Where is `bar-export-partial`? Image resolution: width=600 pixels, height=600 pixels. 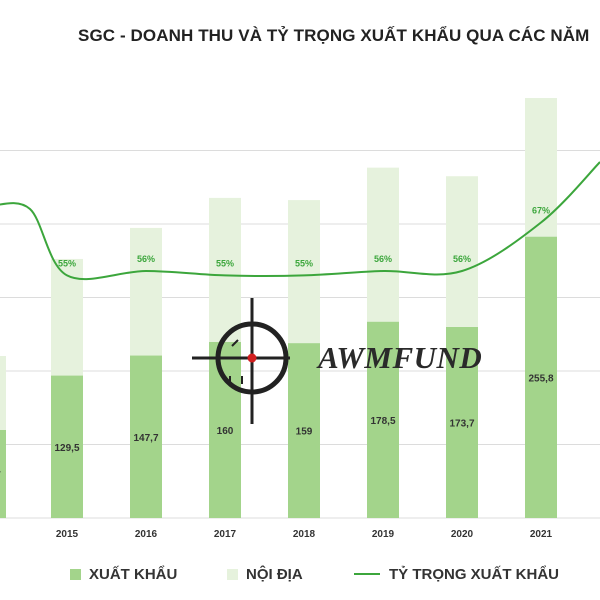
bar-export-partial is located at coordinates (3, 474).